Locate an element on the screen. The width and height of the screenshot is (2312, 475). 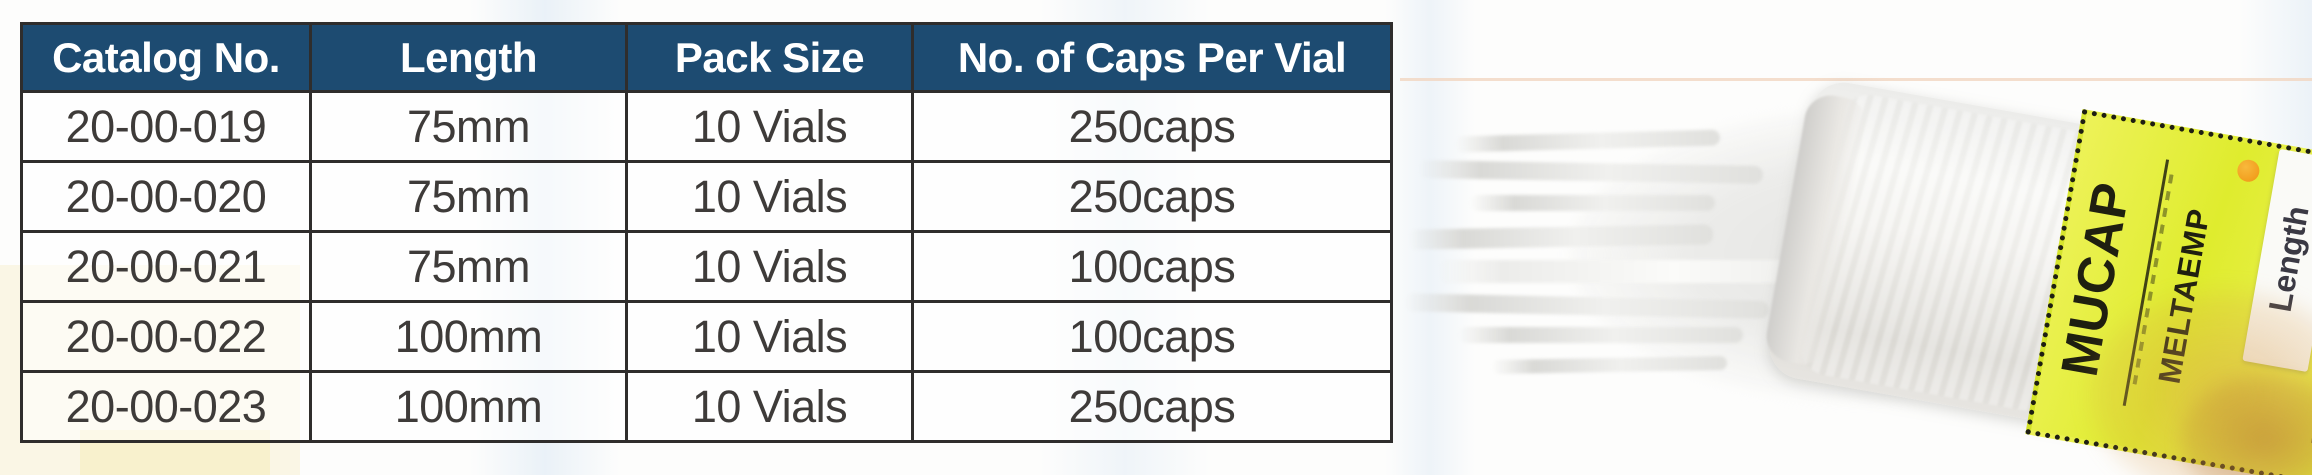
table-row: 20-00-021 75mm 10 Vials 100caps is located at coordinates (706, 266).